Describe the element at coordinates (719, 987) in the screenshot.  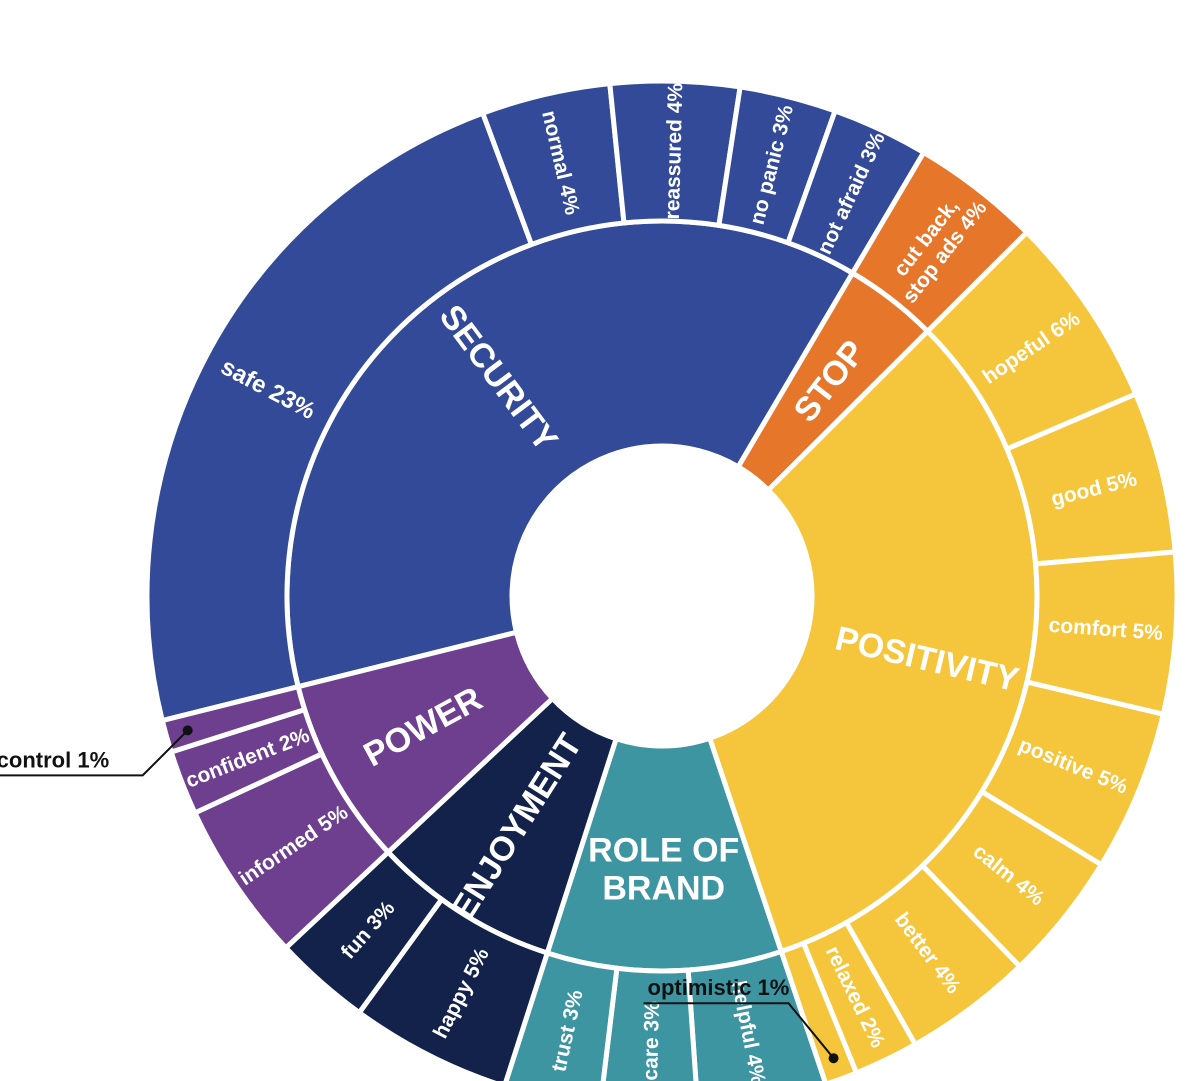
I see `callout-label-optimistic-1: optimistic 1%` at that location.